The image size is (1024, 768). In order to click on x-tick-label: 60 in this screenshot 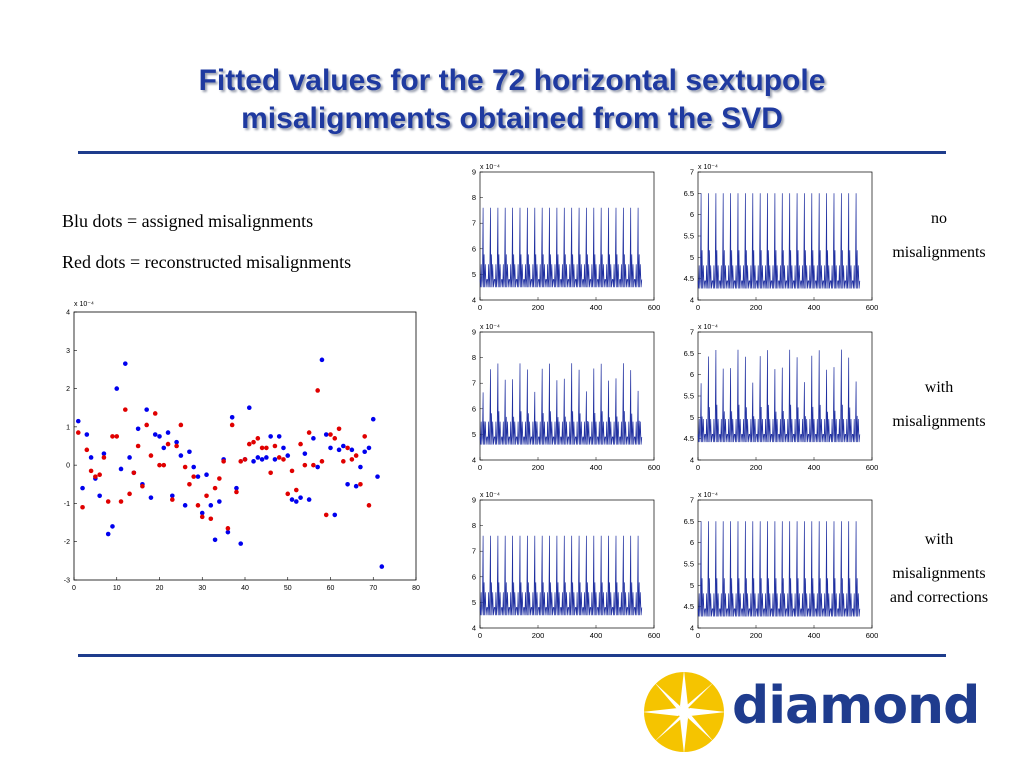, I will do `click(331, 588)`.